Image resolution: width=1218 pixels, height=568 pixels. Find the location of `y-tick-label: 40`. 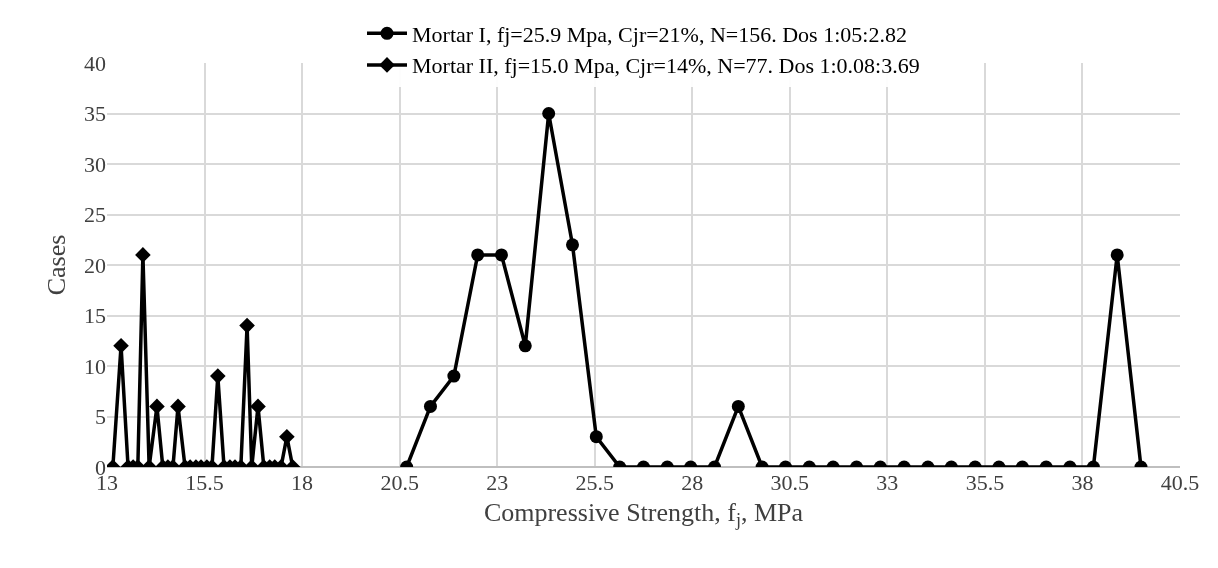

y-tick-label: 40 is located at coordinates (95, 63).